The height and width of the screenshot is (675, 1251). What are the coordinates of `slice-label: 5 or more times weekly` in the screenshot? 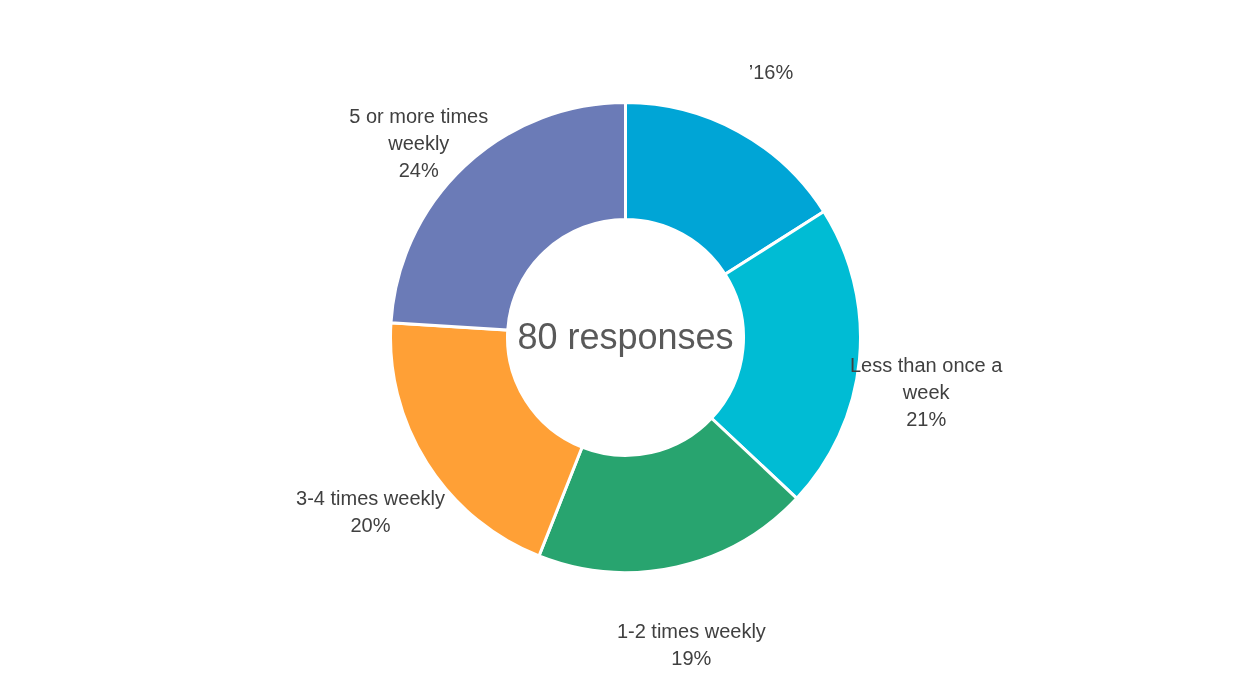 It's located at (419, 130).